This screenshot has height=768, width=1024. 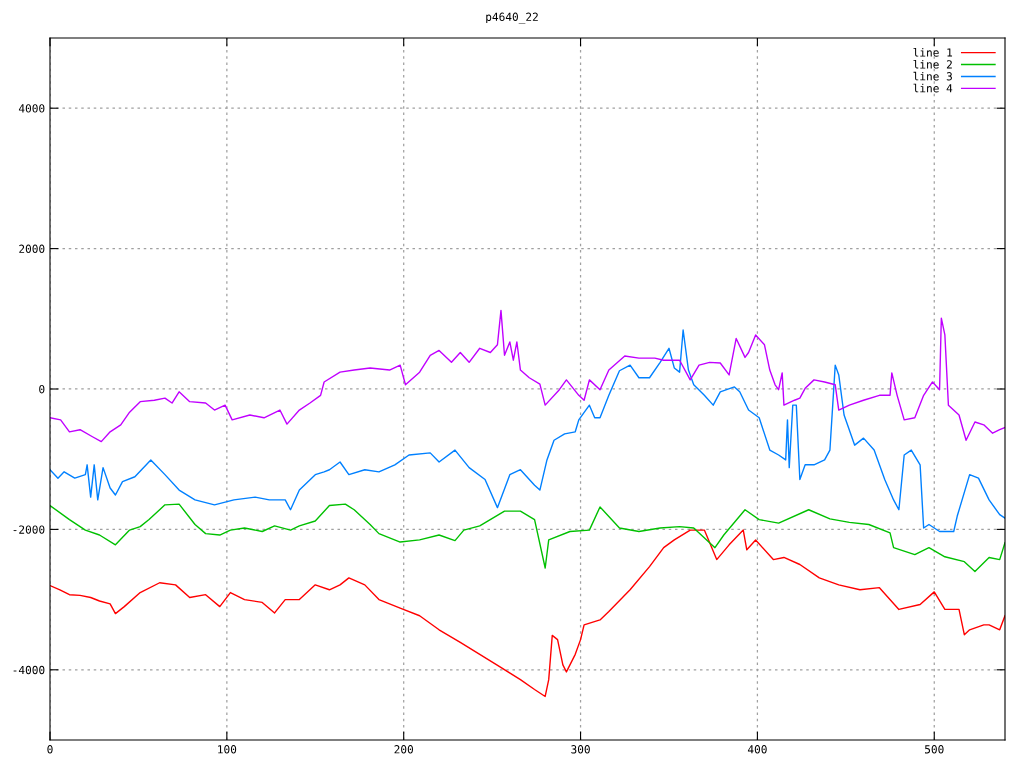 What do you see at coordinates (512, 18) in the screenshot?
I see `chart-title: p4640_22` at bounding box center [512, 18].